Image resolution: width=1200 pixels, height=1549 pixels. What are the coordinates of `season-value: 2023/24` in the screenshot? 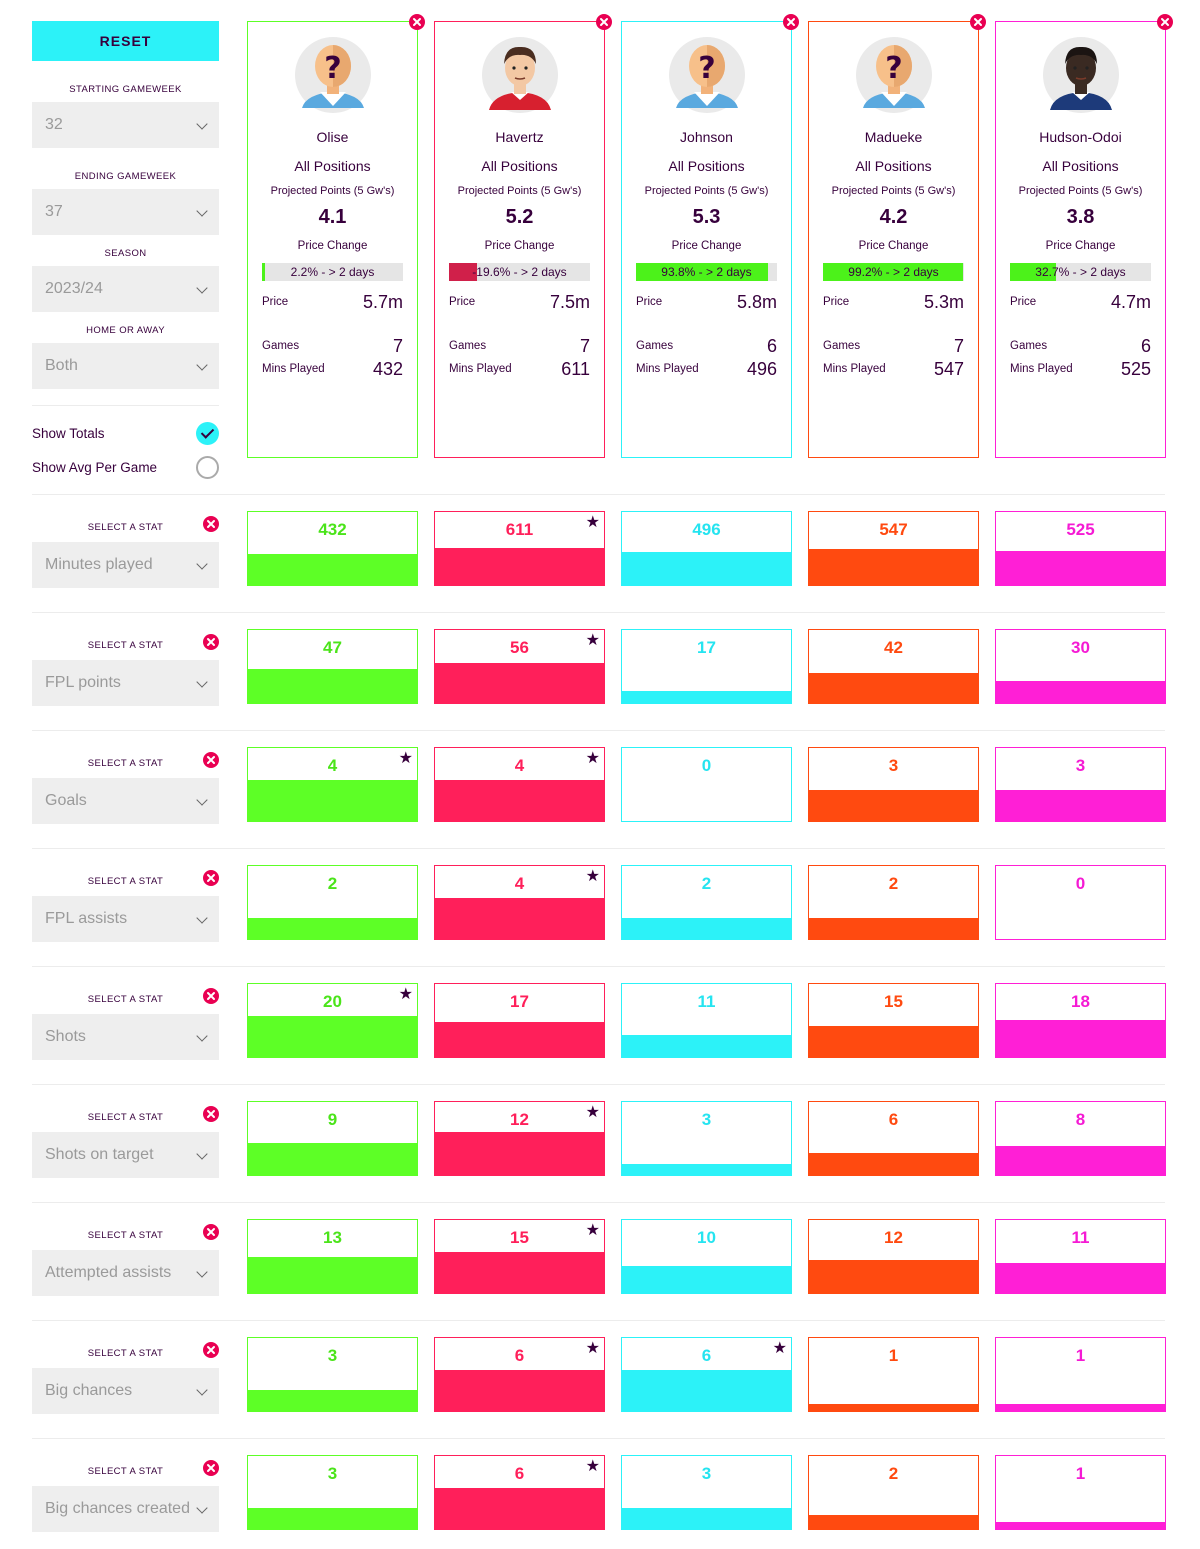 It's located at (74, 288).